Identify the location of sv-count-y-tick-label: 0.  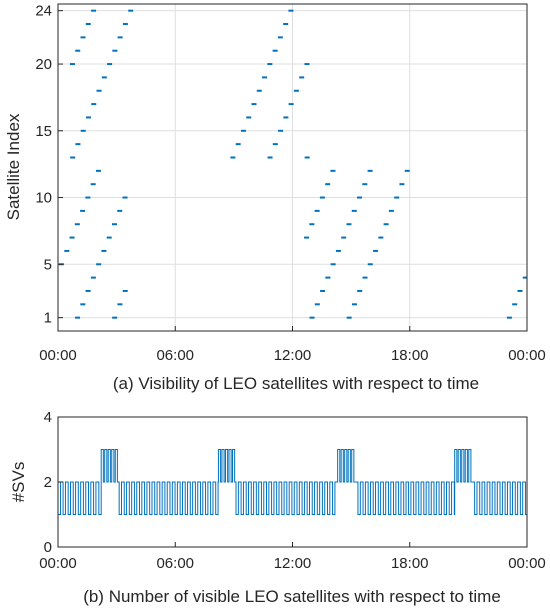
(48, 547).